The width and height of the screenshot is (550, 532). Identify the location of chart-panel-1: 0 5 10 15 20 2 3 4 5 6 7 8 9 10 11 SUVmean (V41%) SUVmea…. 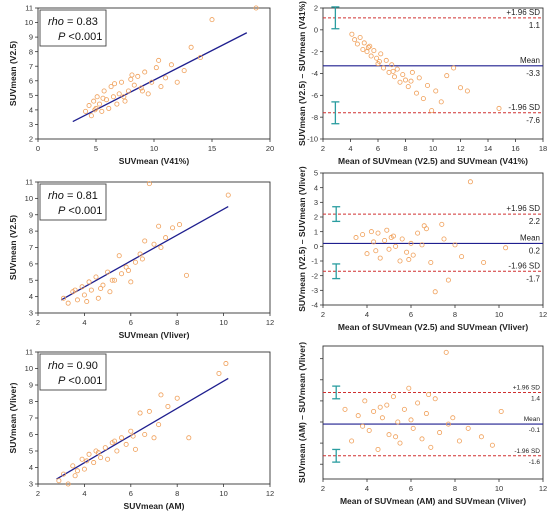
(141, 85).